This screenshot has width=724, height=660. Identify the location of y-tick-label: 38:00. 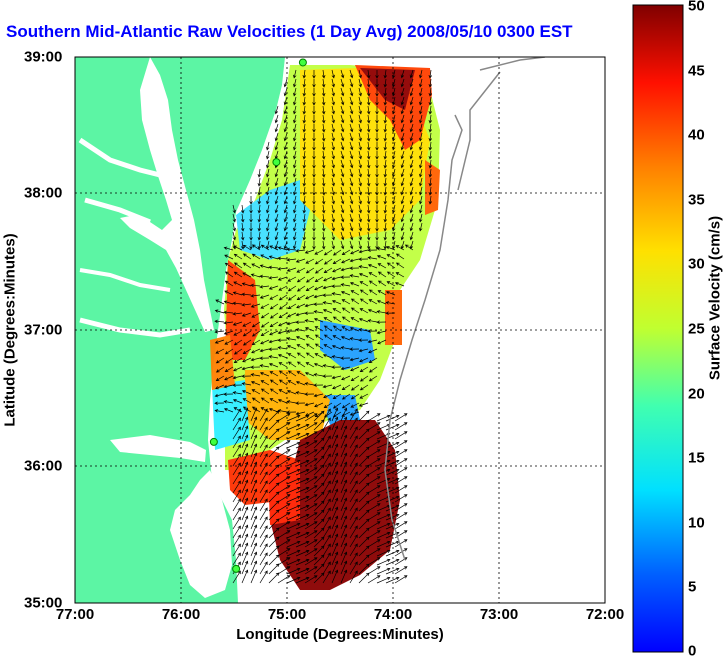
(43, 193).